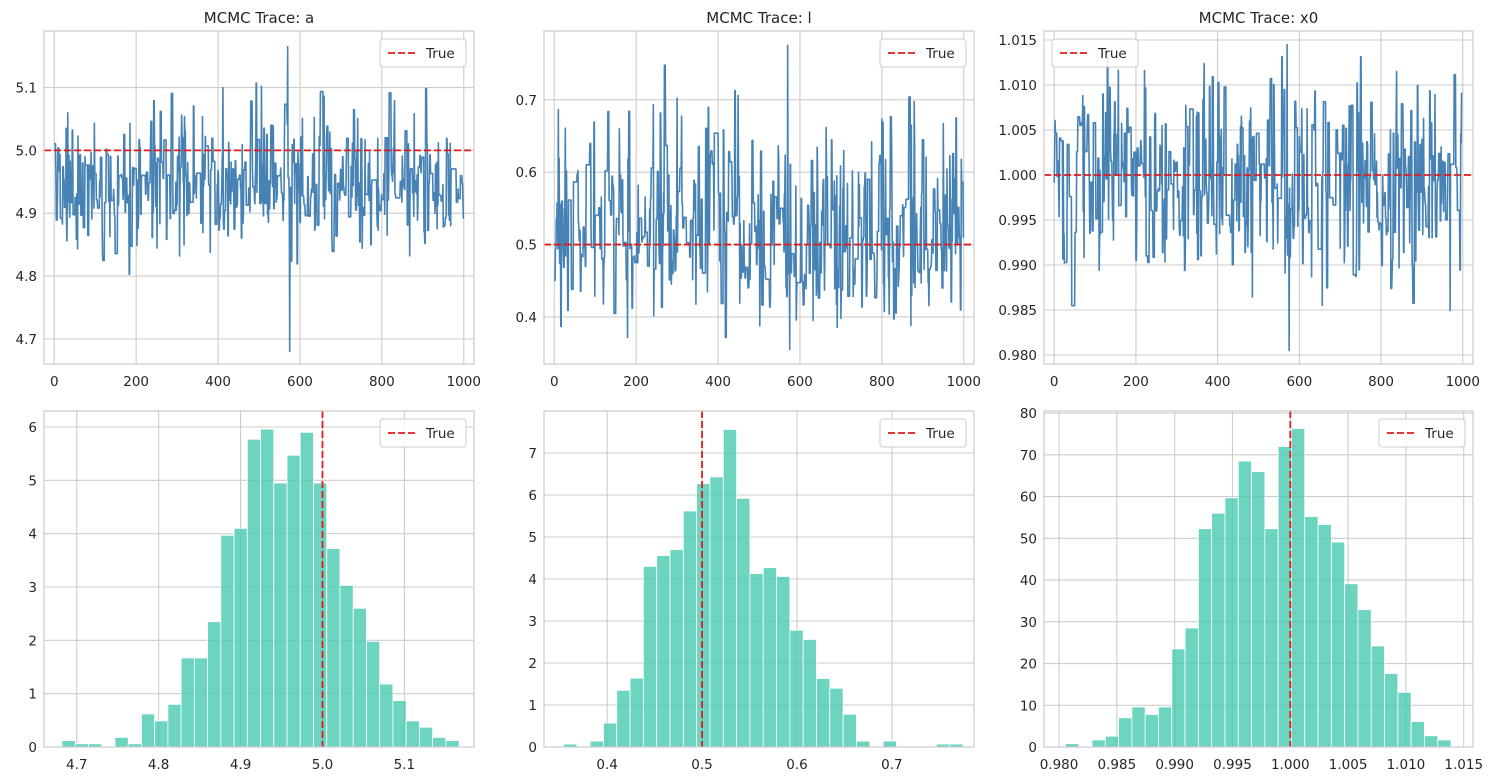  What do you see at coordinates (26, 277) in the screenshot?
I see `y-tick-label: 4.8` at bounding box center [26, 277].